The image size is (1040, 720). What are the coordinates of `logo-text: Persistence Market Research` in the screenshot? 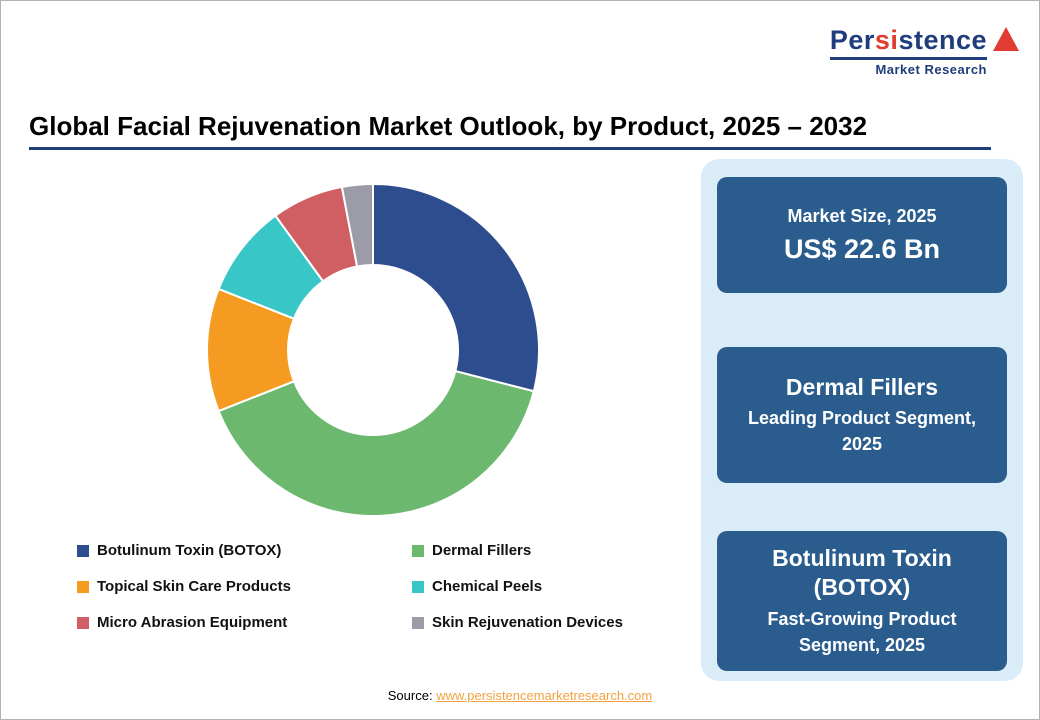 It's located at (908, 51).